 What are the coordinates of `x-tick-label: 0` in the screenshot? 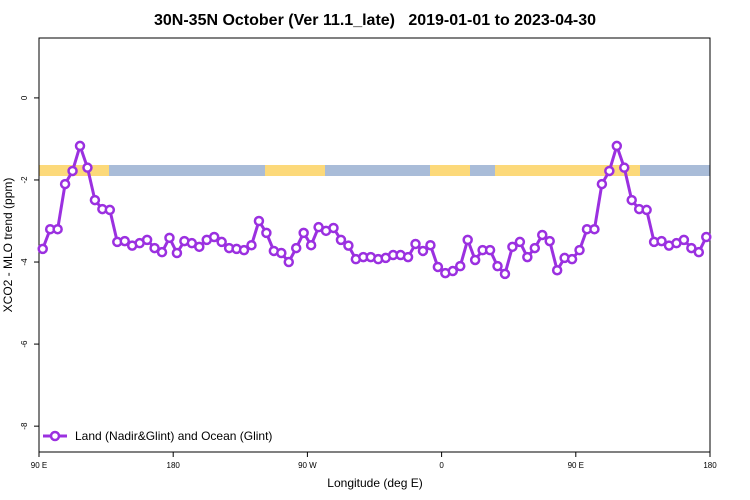 It's located at (441, 465).